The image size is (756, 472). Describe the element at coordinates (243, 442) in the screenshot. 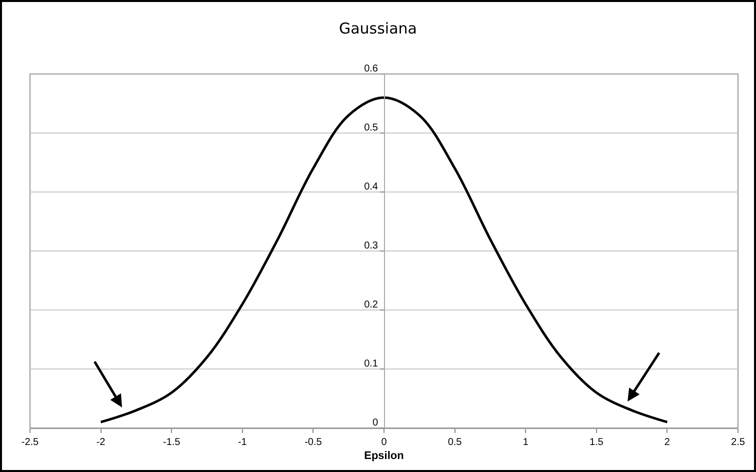

I see `x-tick-label: -1` at that location.